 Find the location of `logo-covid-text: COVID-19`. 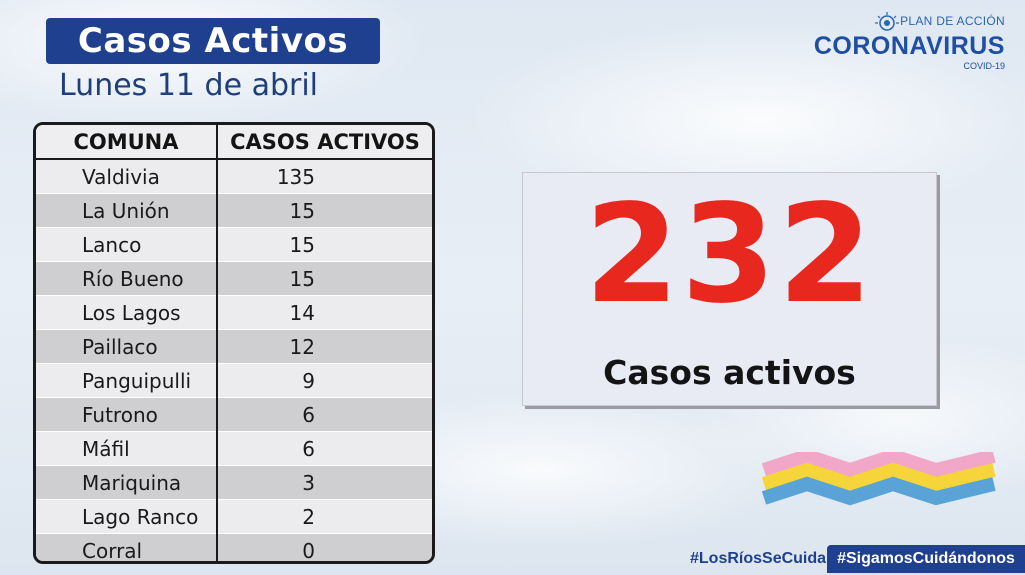

logo-covid-text: COVID-19 is located at coordinates (984, 66).